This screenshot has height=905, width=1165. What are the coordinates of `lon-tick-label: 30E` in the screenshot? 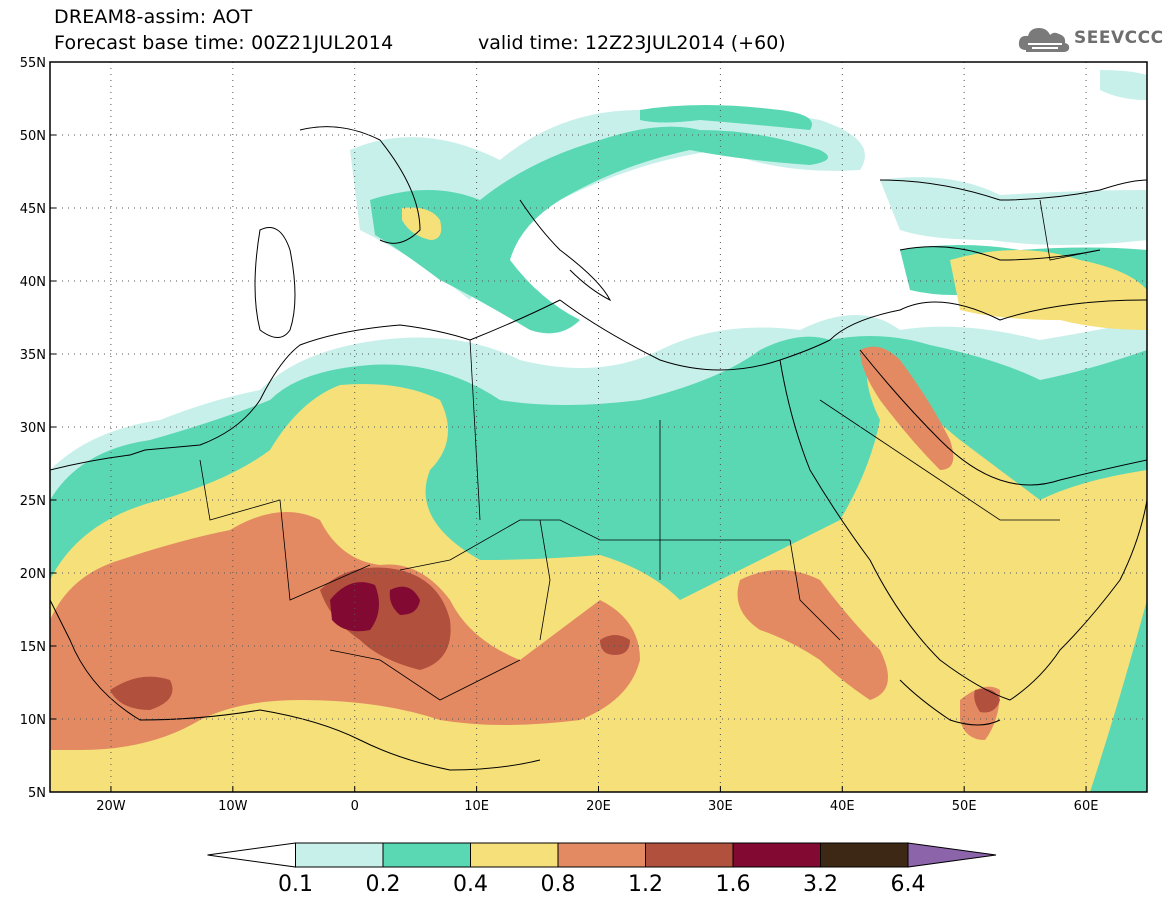 It's located at (720, 806).